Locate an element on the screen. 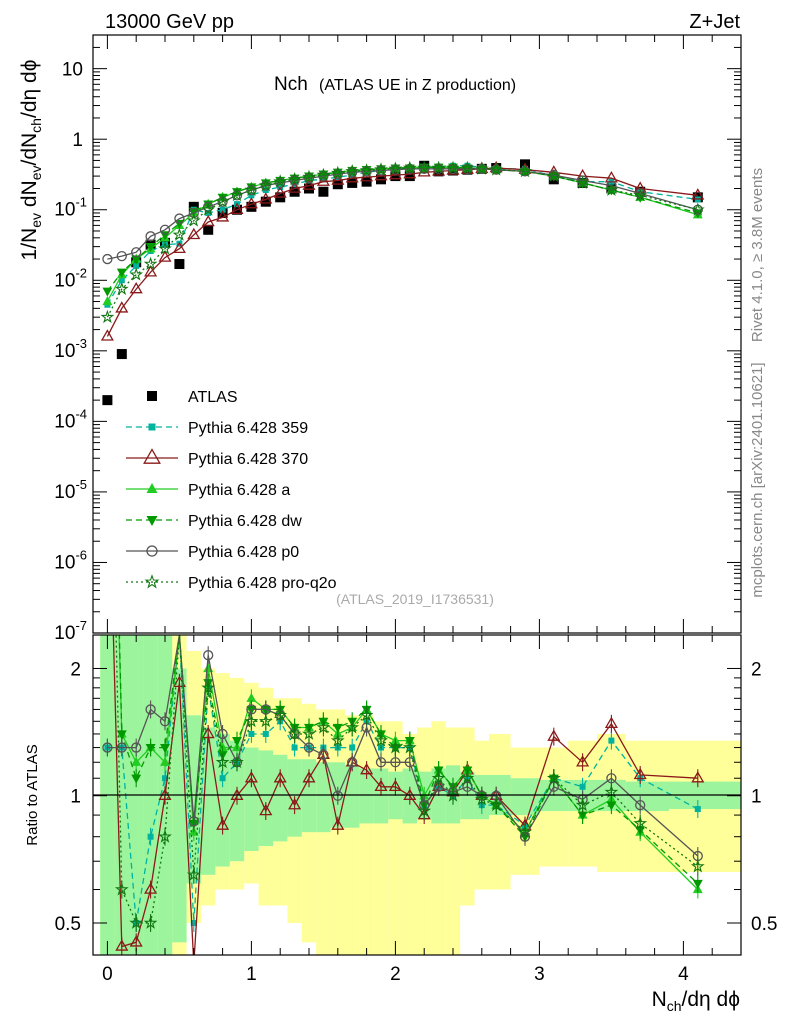 The image size is (786, 1024). mcplots-label: mcplots.cern.ch [arXiv:2401.10621] is located at coordinates (757, 479).